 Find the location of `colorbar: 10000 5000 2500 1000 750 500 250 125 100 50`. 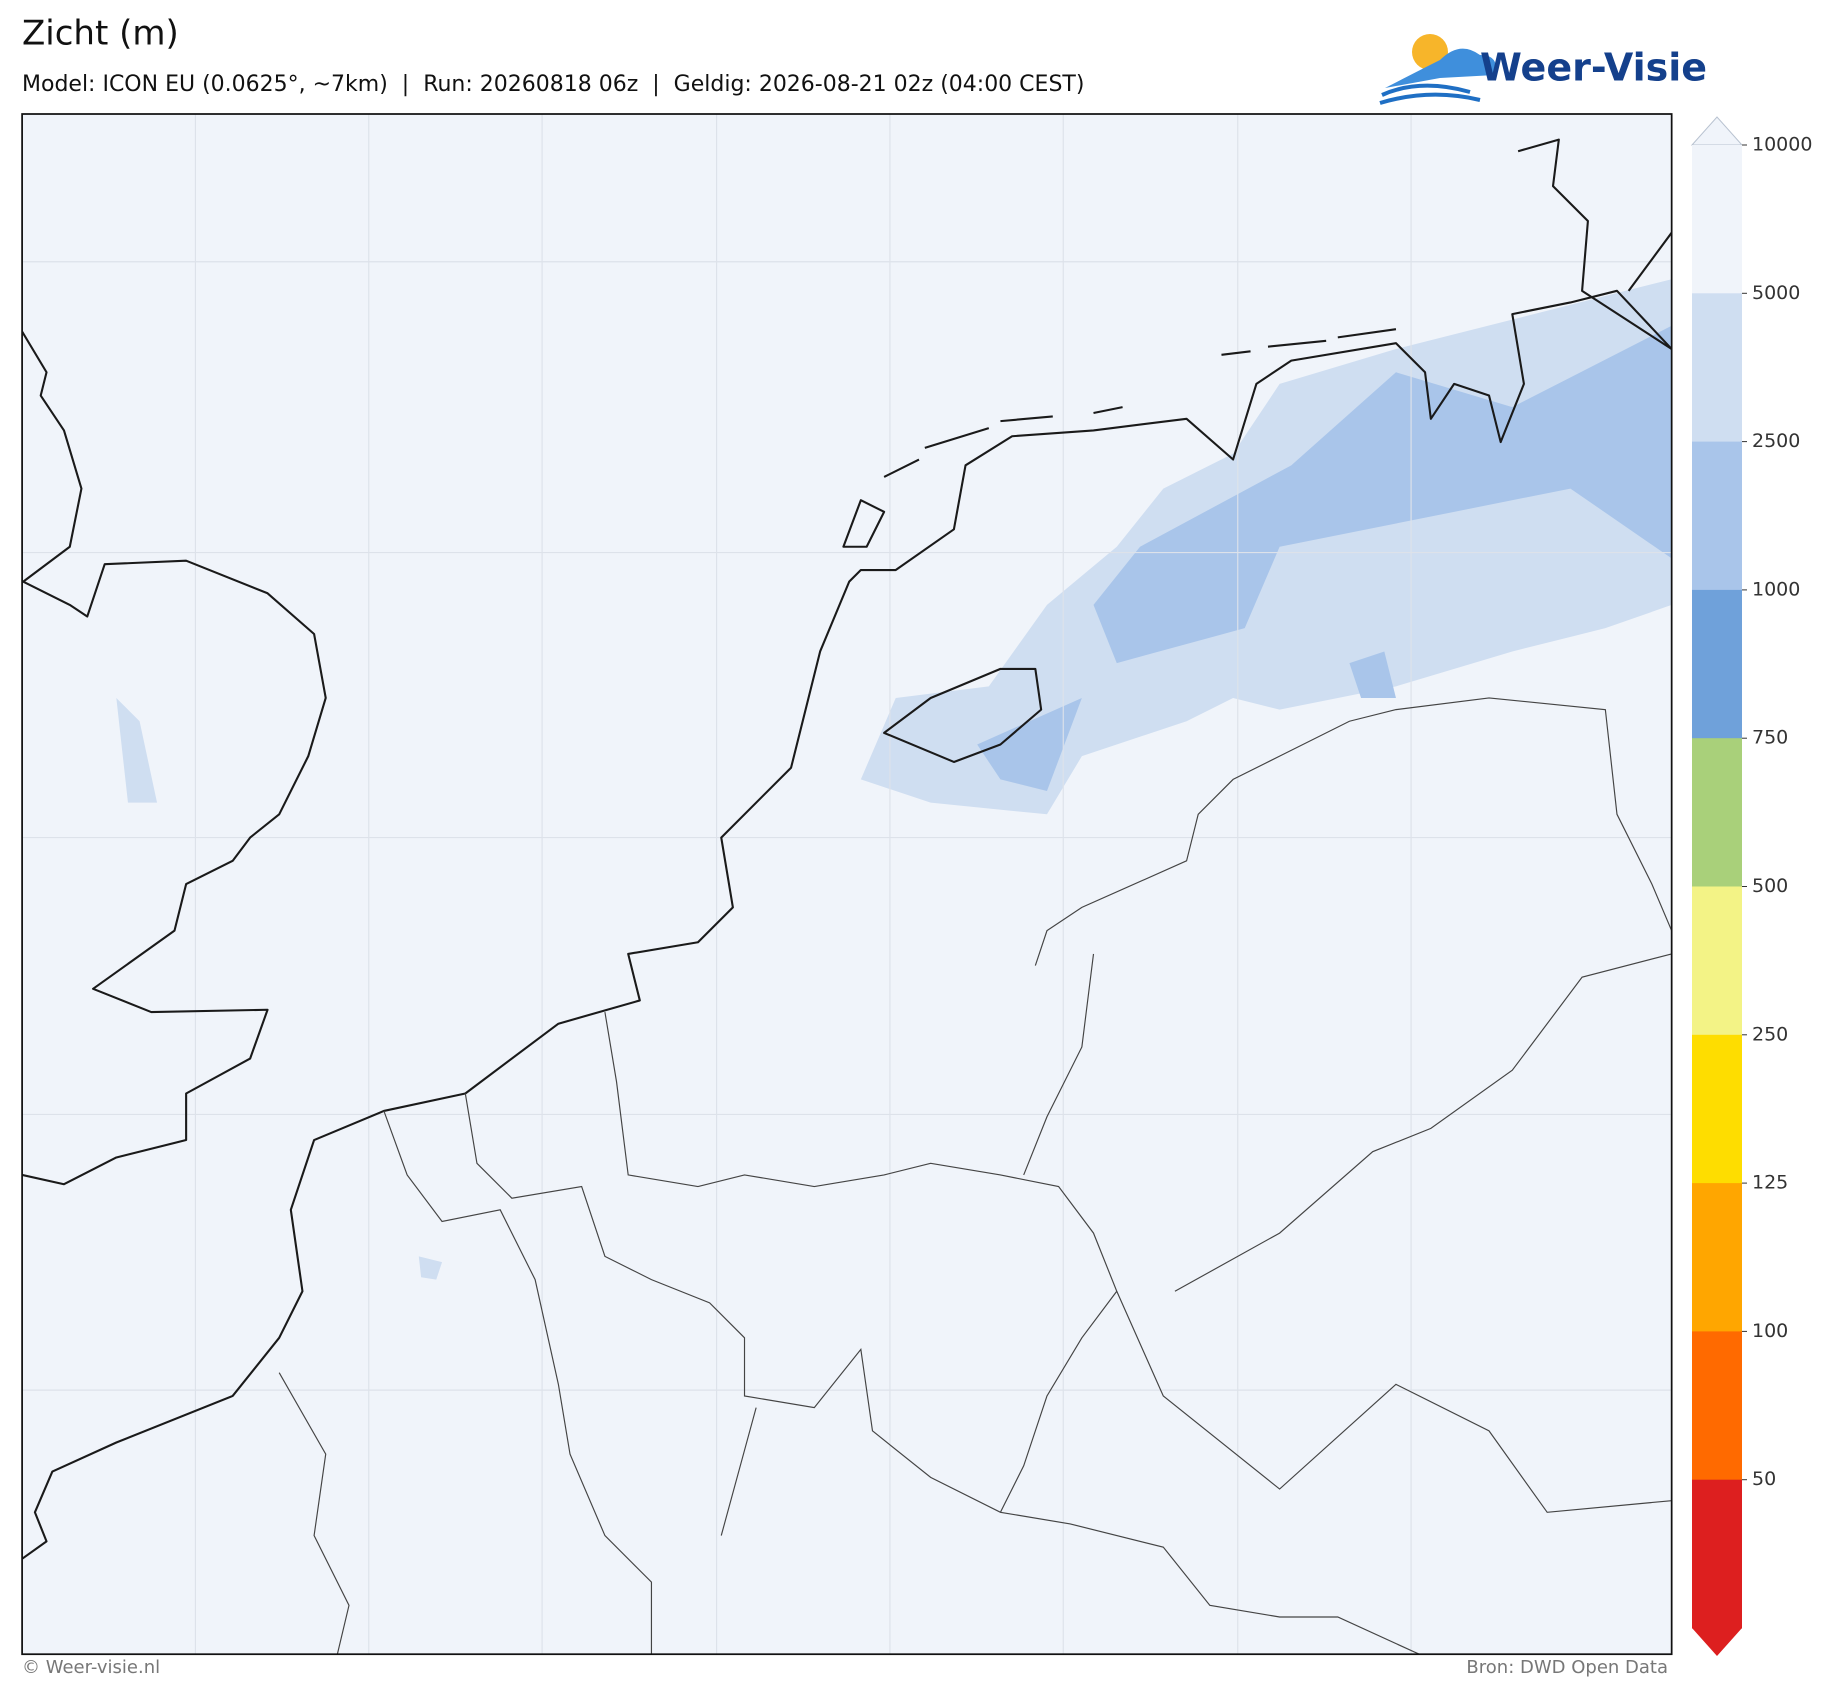

colorbar: 10000 5000 2500 1000 750 500 250 125 100 50 is located at coordinates (1751, 886).